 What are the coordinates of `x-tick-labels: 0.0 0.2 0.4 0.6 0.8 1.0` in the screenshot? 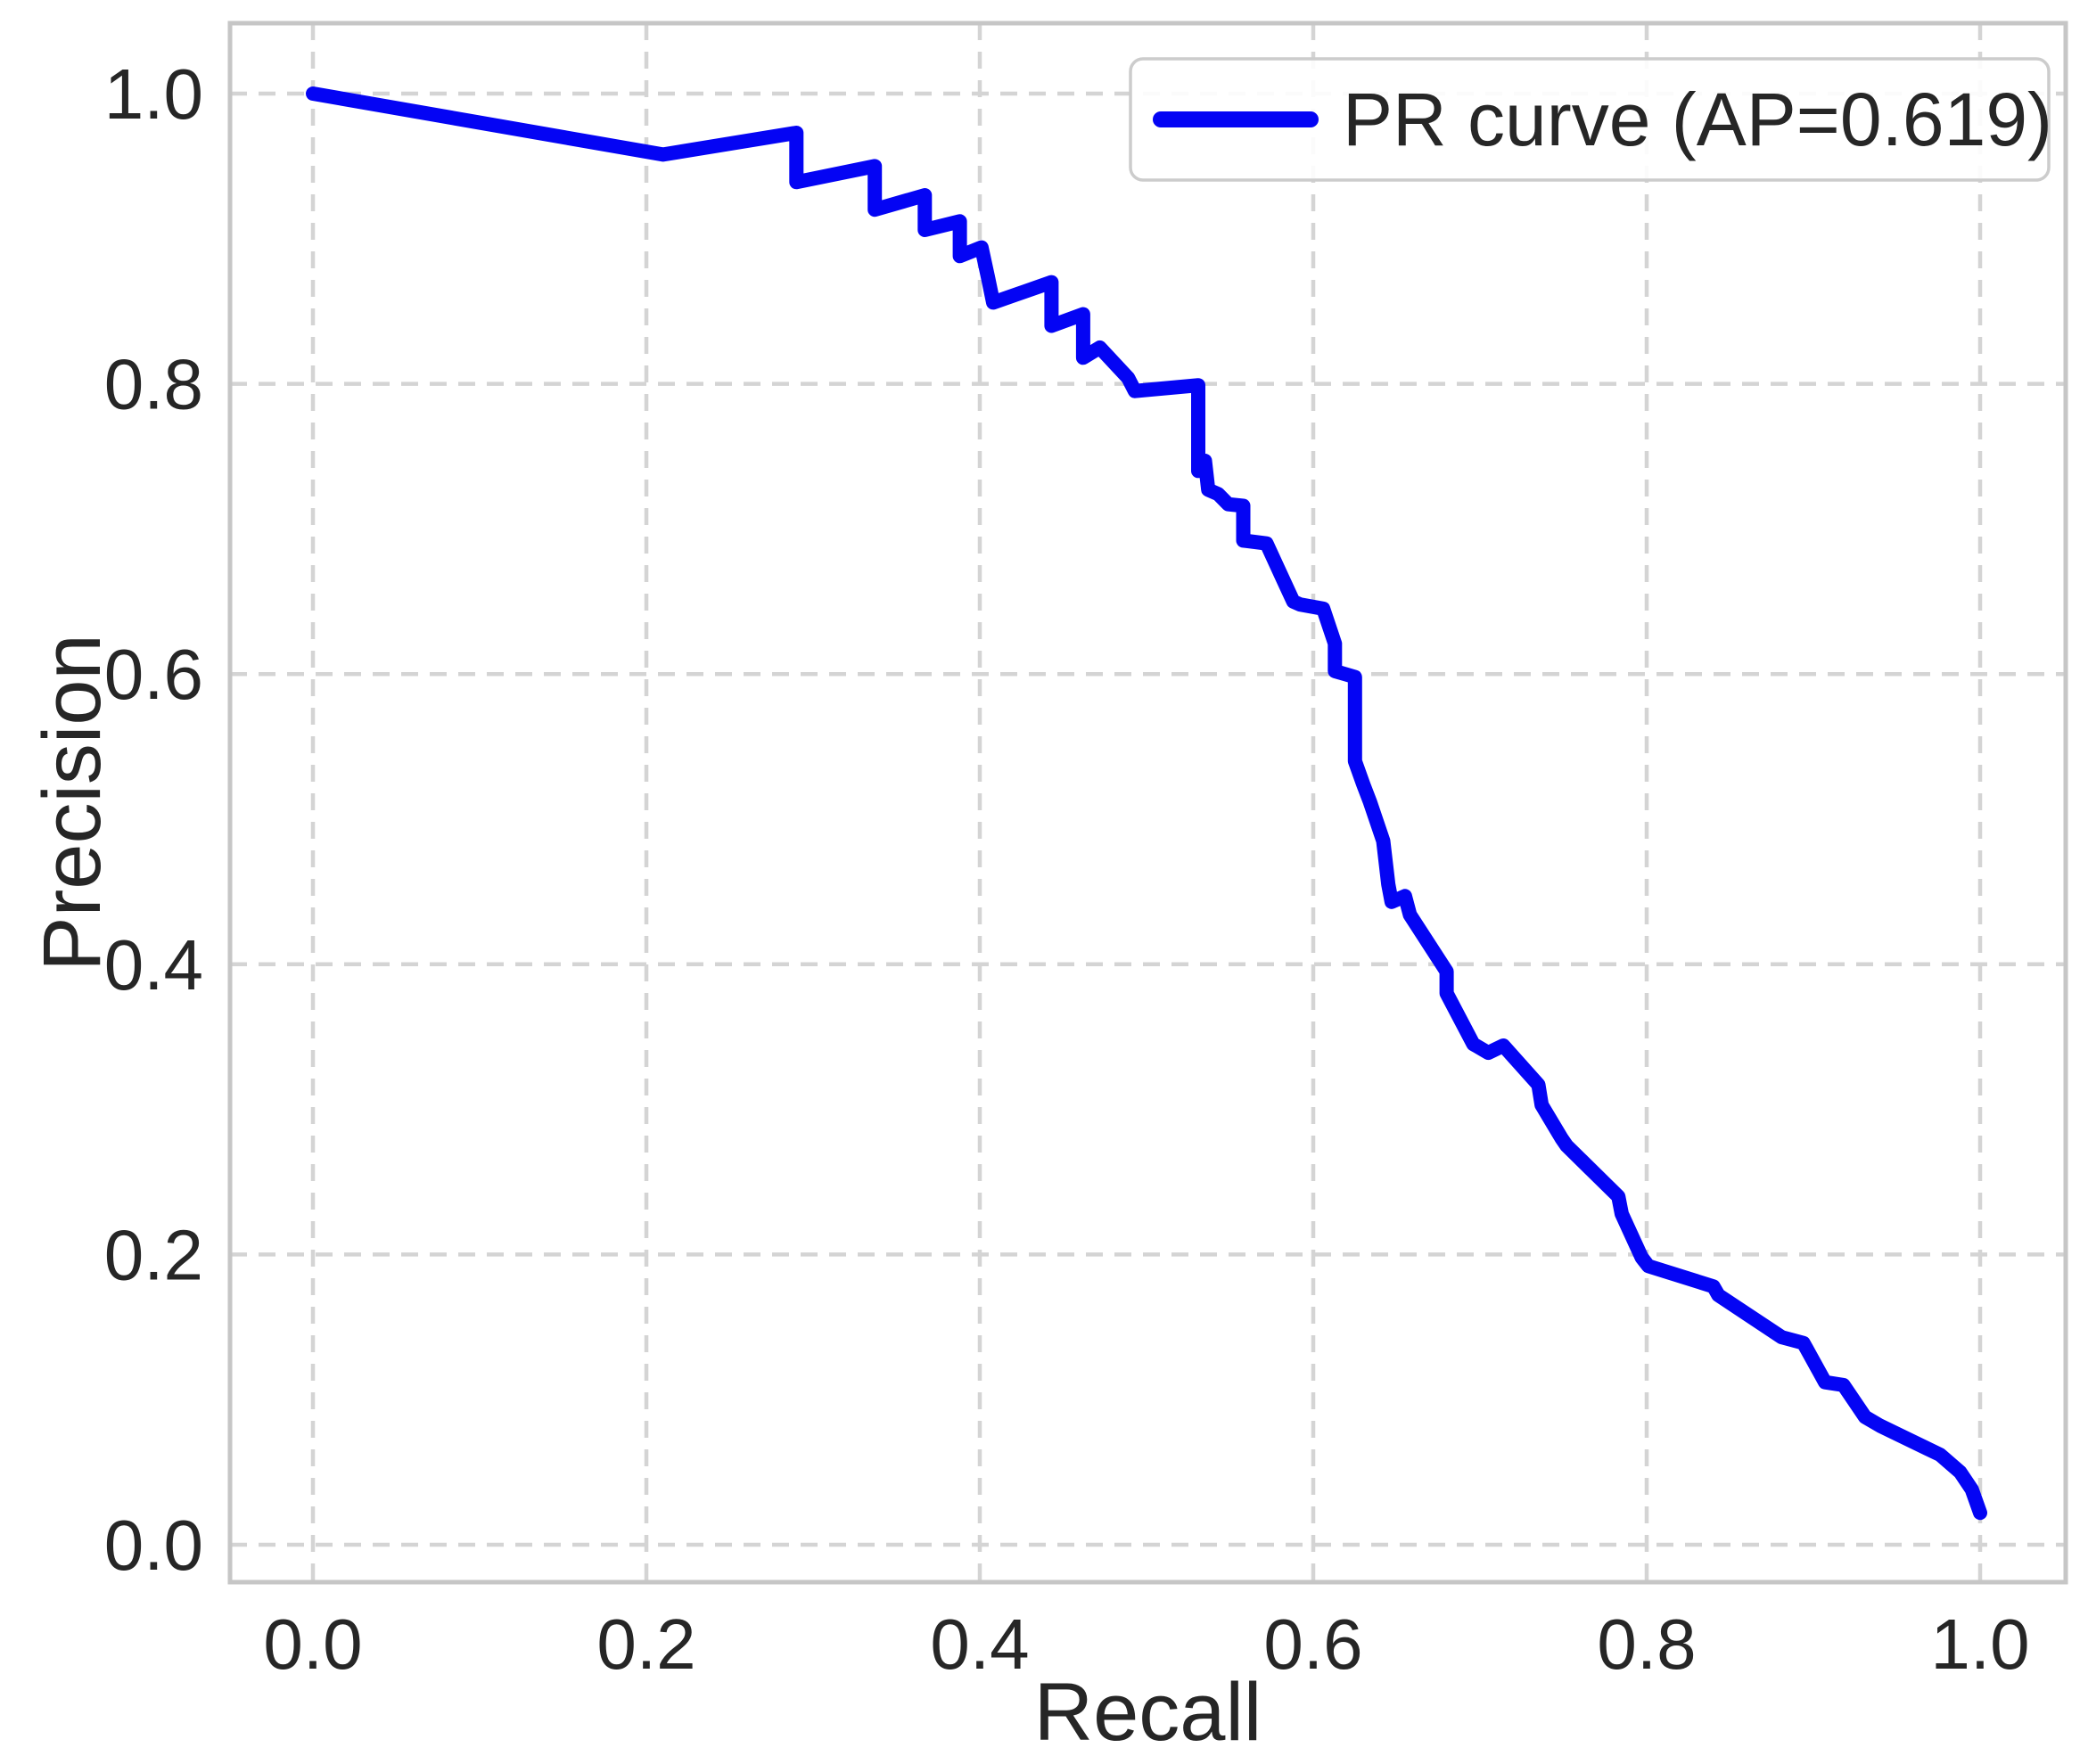 It's located at (1146, 1644).